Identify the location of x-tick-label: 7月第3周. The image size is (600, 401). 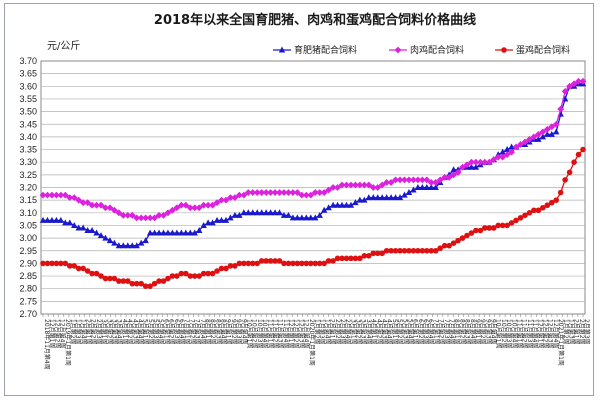
(198, 332).